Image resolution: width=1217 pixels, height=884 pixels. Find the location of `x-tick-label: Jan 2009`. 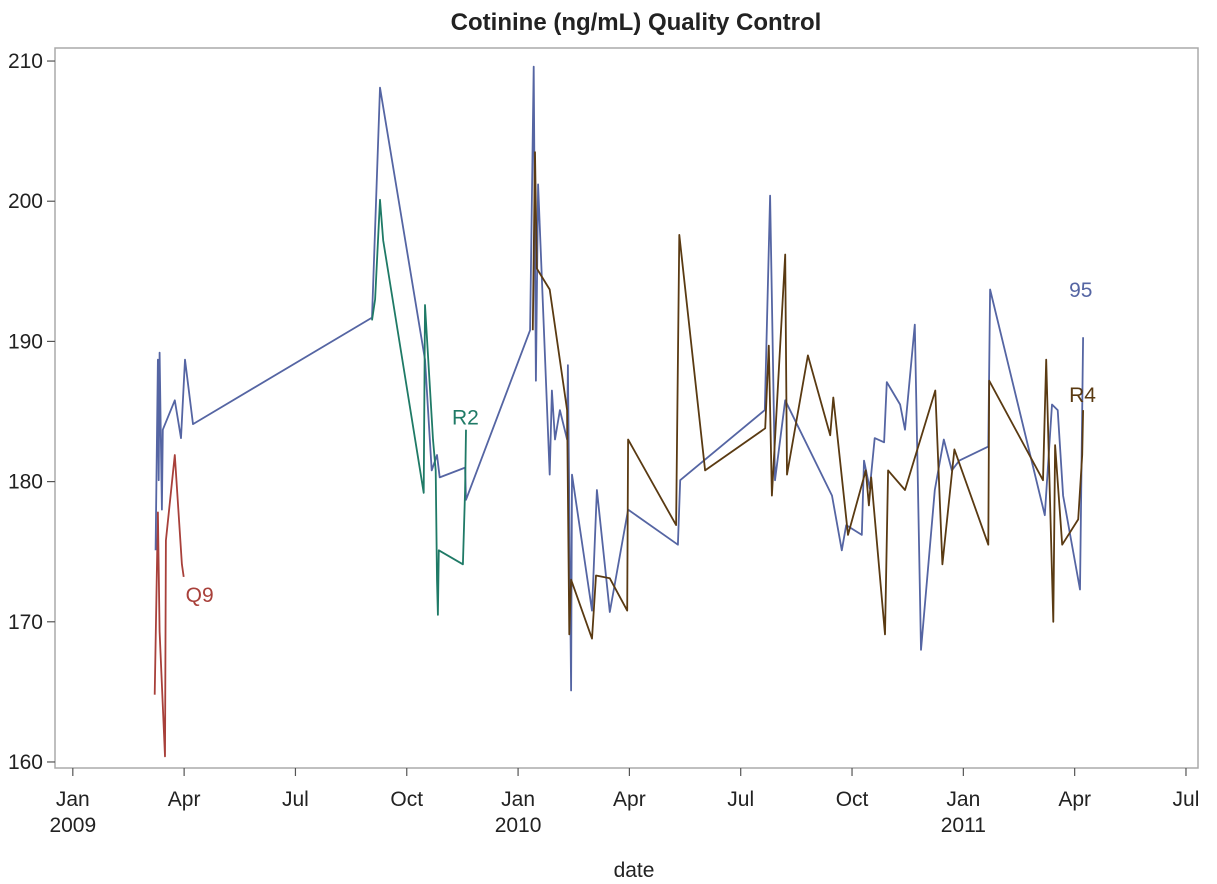

x-tick-label: Jan 2009 is located at coordinates (72, 812).